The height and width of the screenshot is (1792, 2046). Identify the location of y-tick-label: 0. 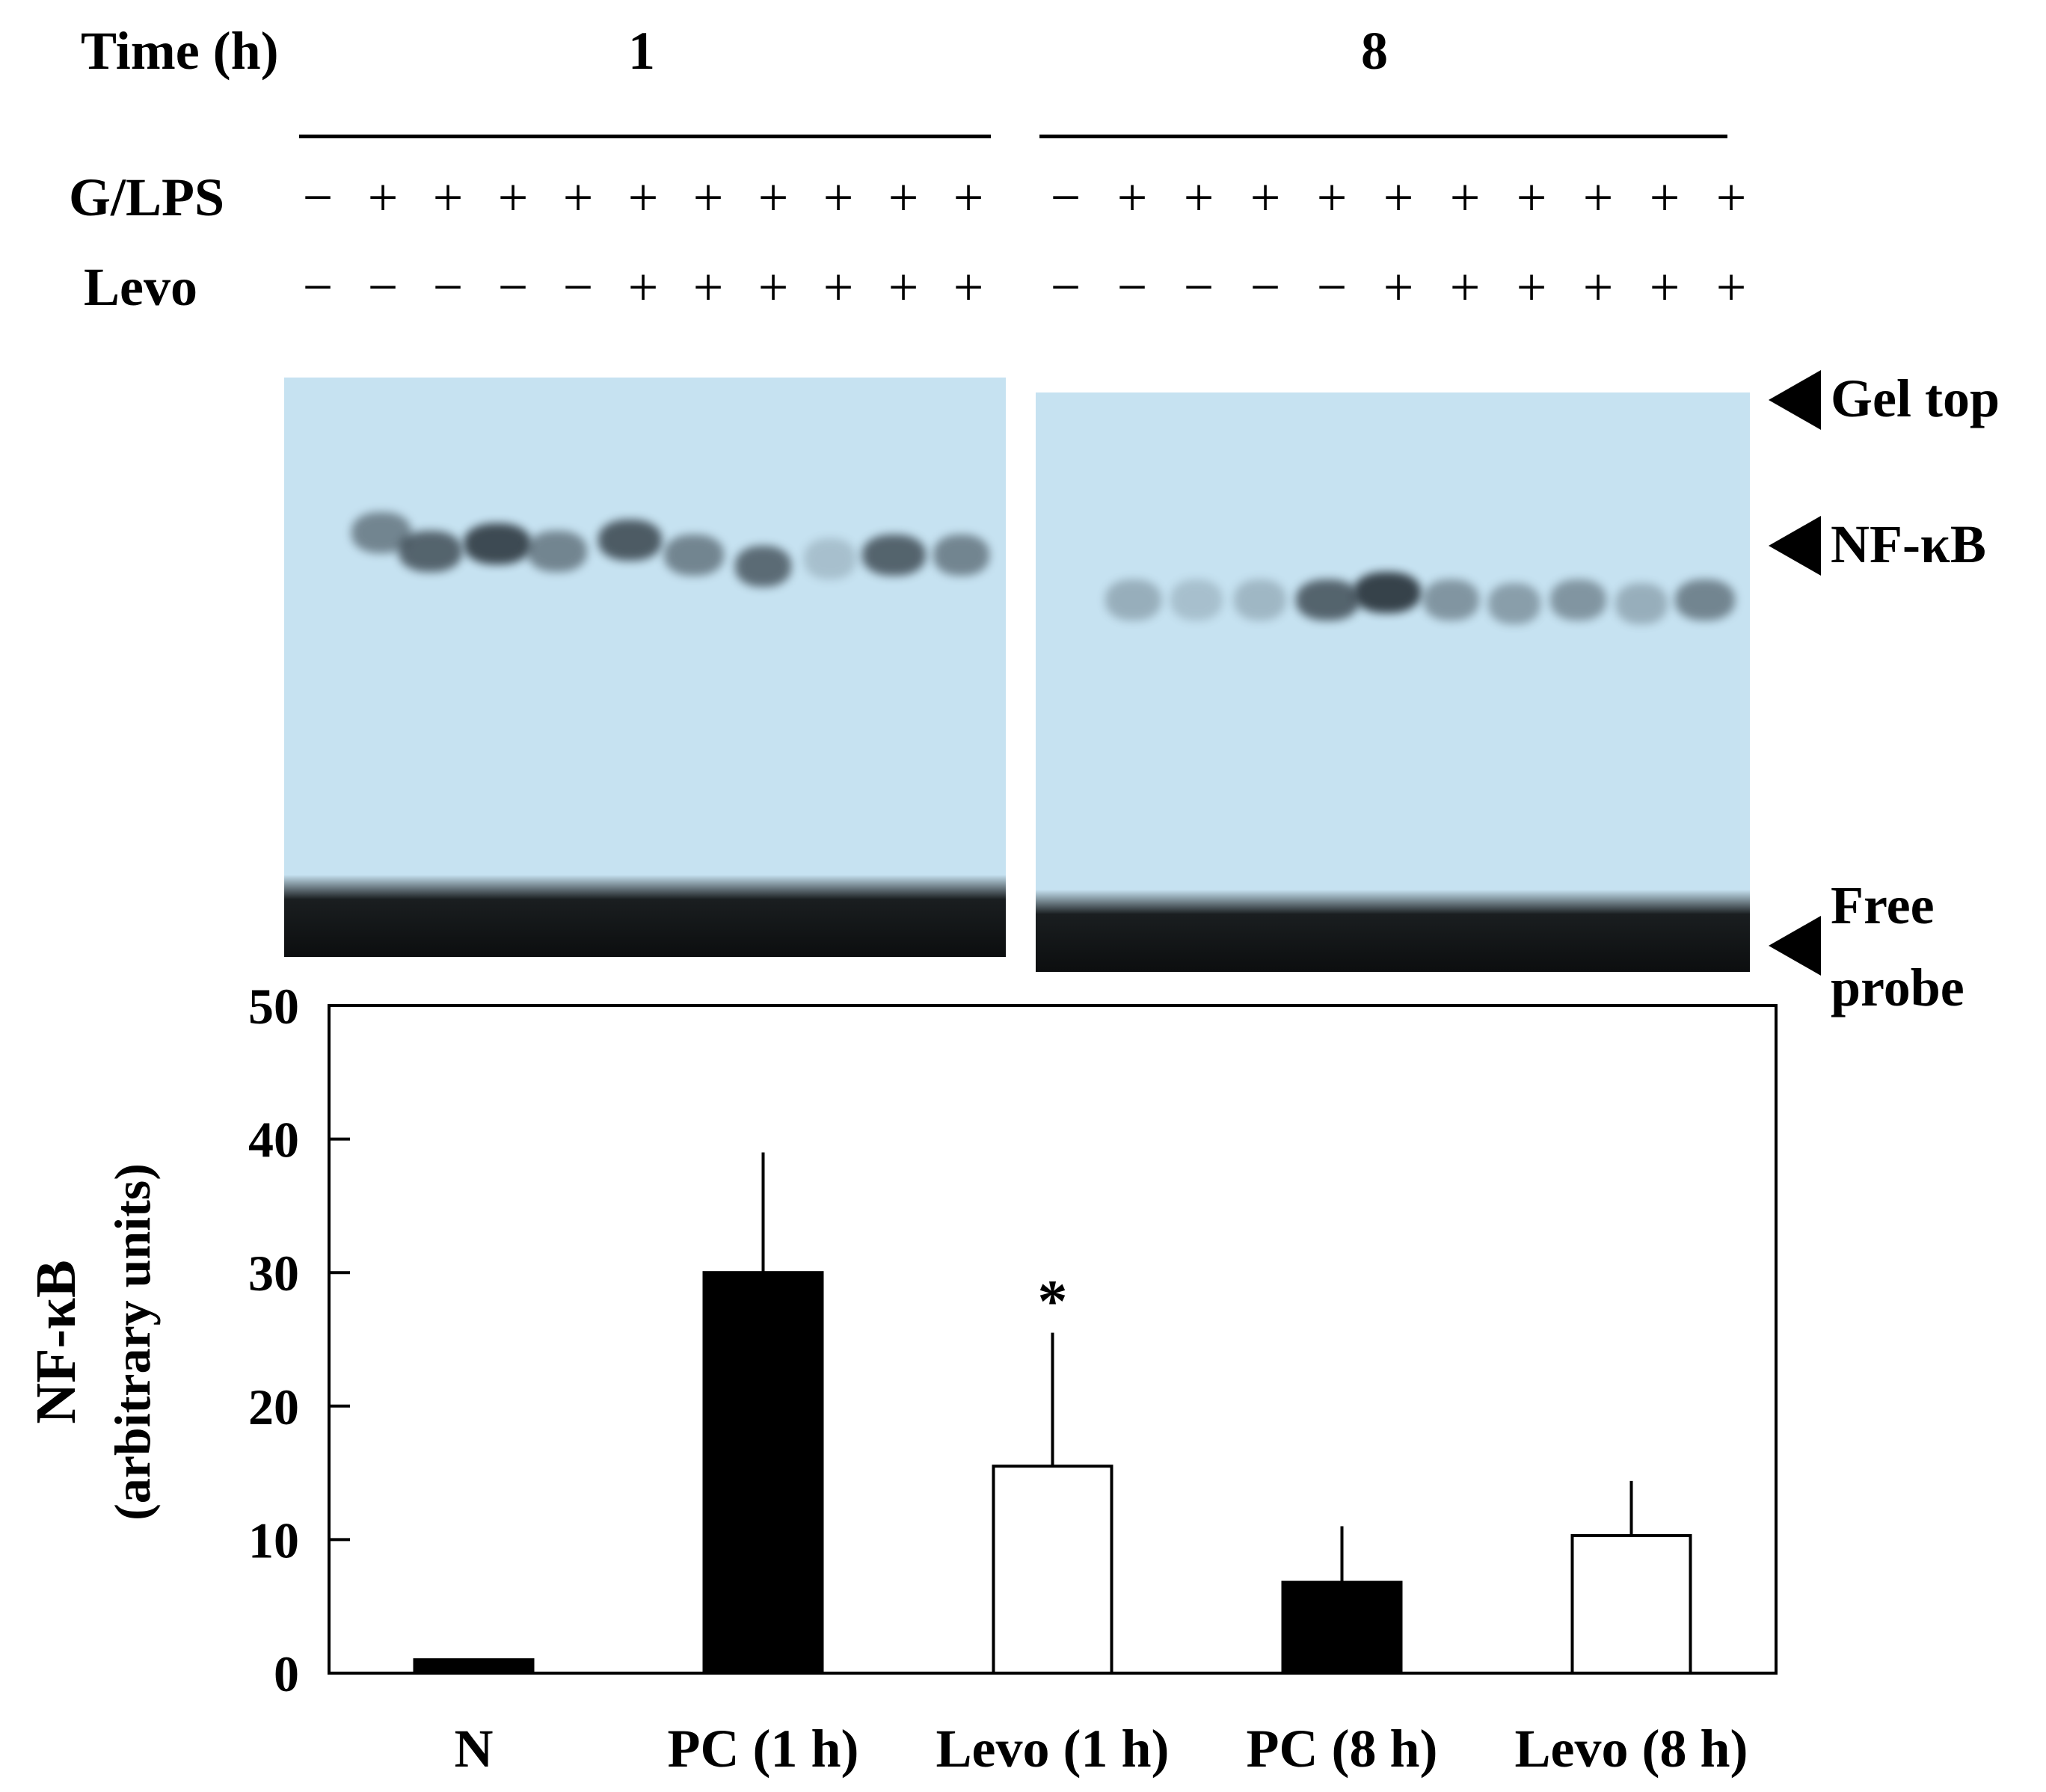
(286, 1673).